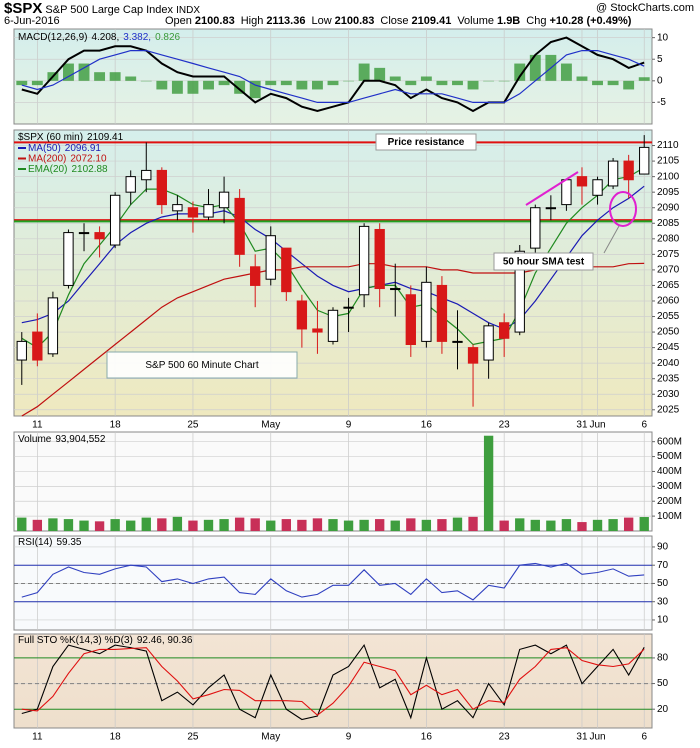 This screenshot has height=748, width=700. What do you see at coordinates (105, 137) in the screenshot?
I see `legend-value: 2109.41` at bounding box center [105, 137].